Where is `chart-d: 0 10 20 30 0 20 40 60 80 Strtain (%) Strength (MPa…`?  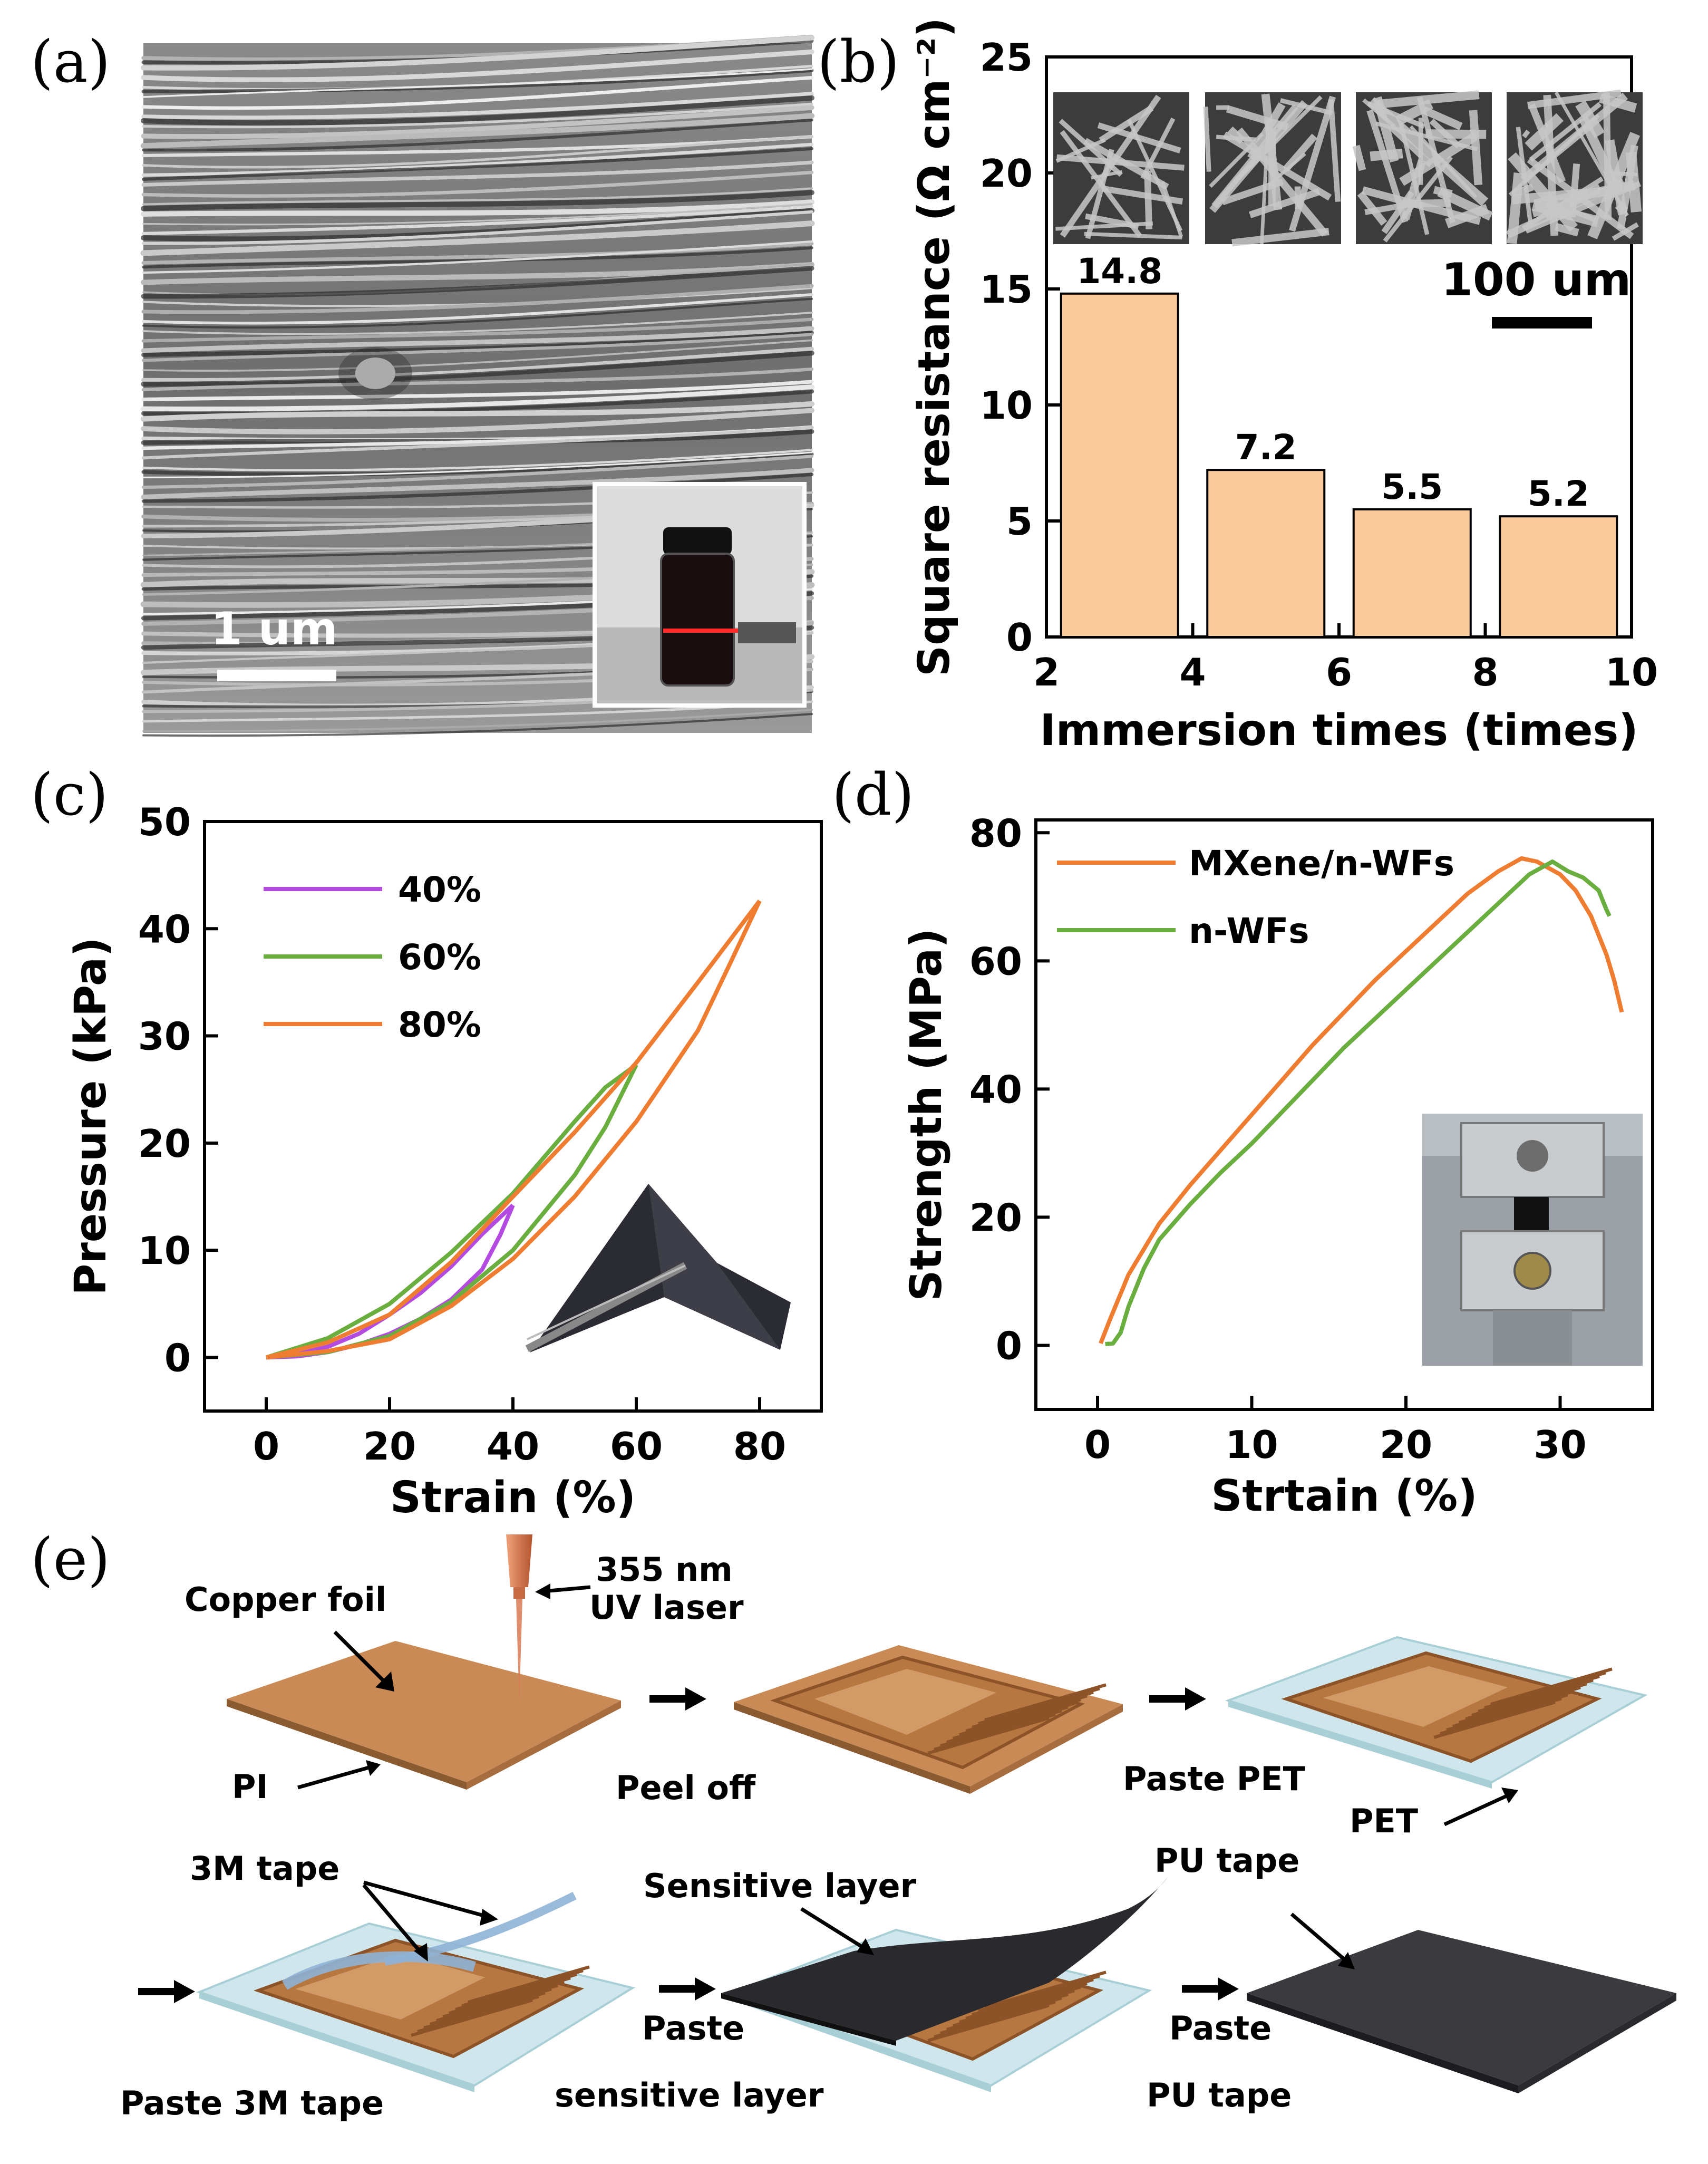
chart-d: 0 10 20 30 0 20 40 60 80 Strtain (%) Strength (MPa… is located at coordinates (1277, 1166).